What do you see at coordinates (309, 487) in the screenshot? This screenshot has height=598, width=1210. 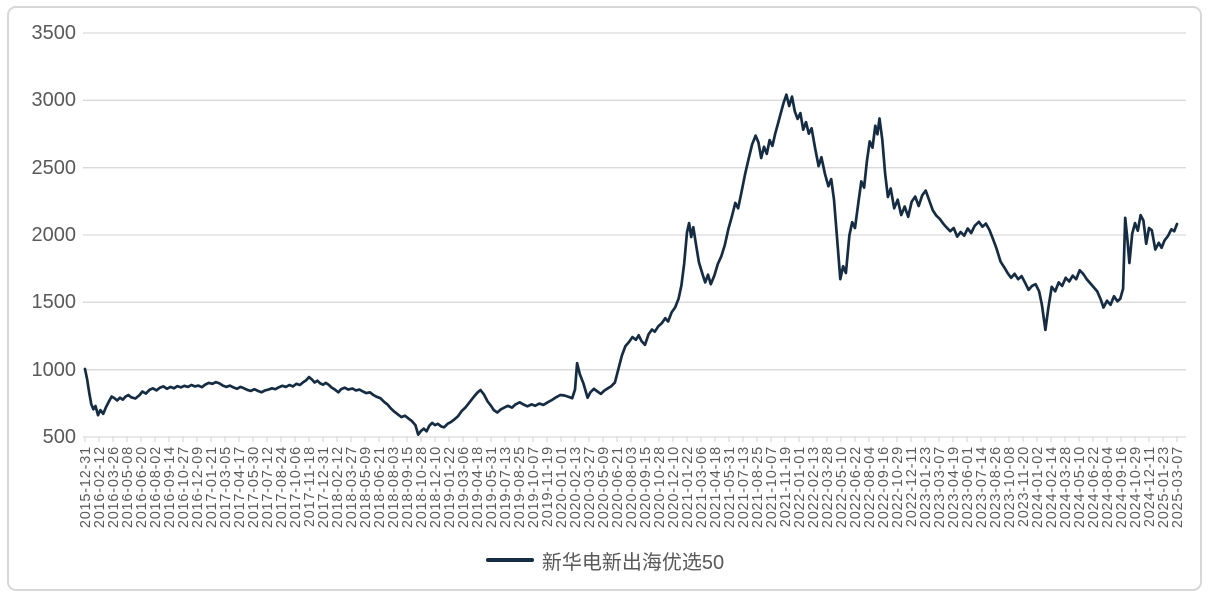 I see `x-axis-tick-label: 2017-11-18` at bounding box center [309, 487].